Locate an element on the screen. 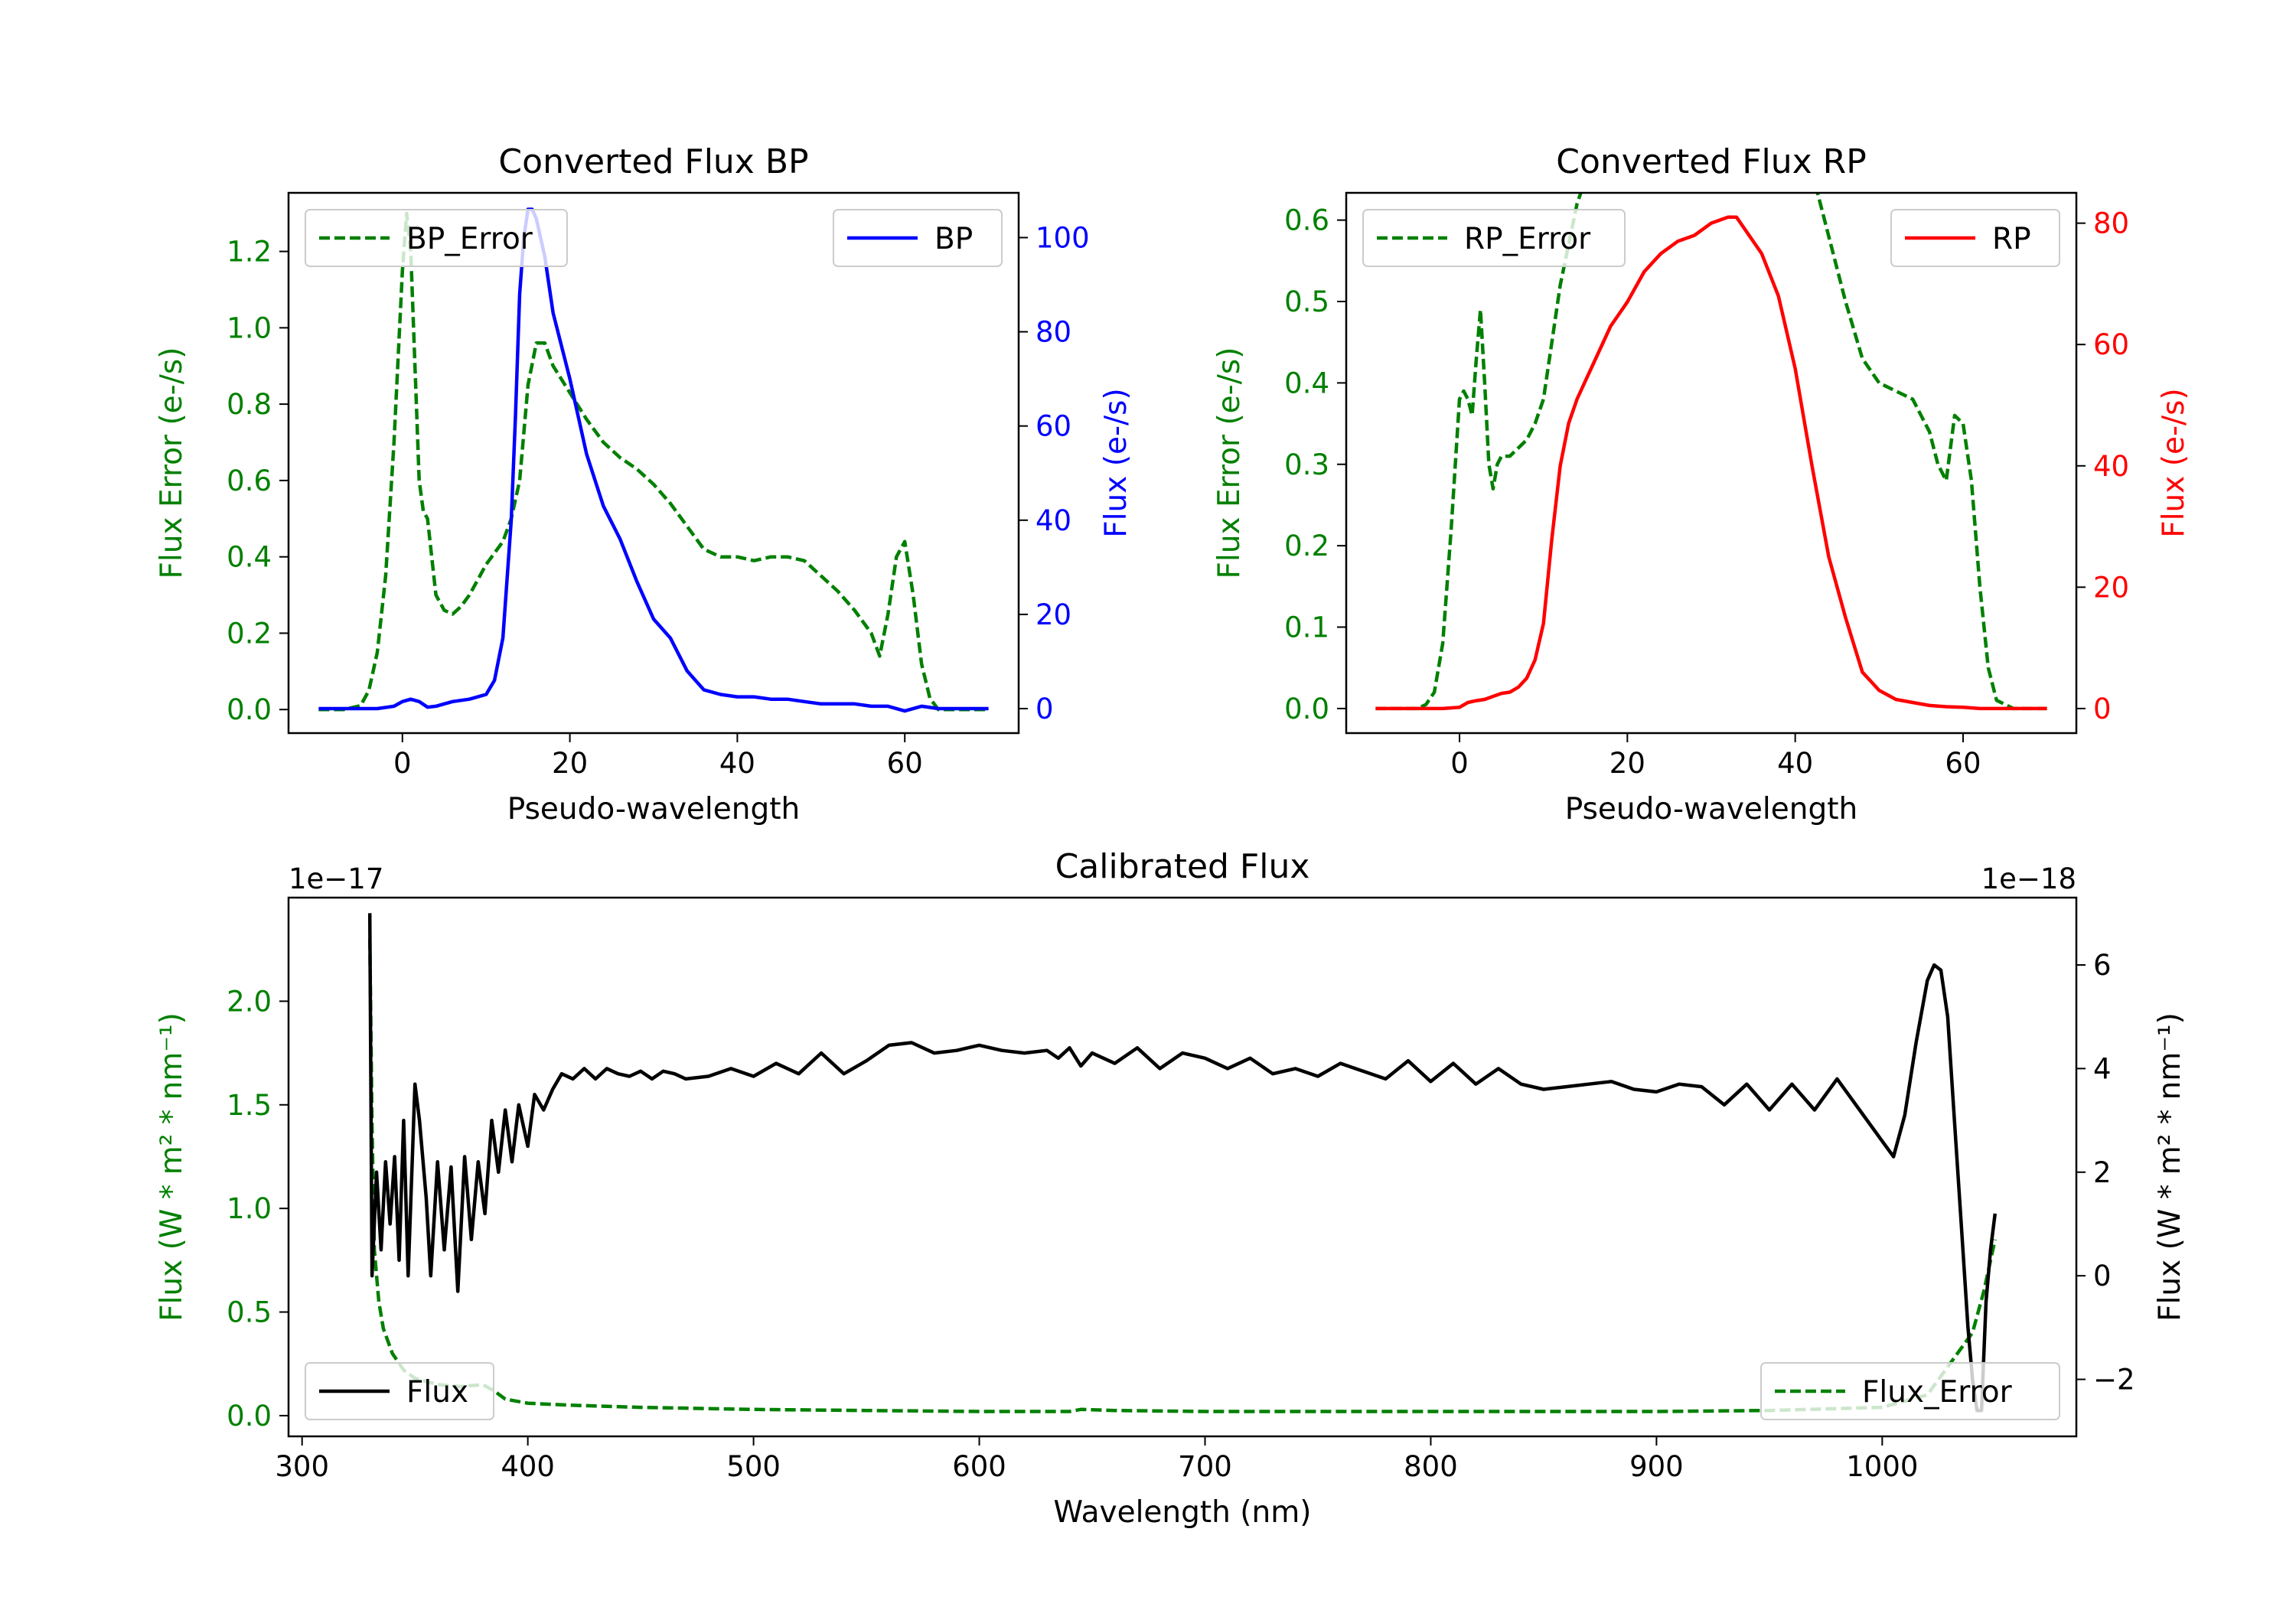  legend-label: BP is located at coordinates (953, 239).